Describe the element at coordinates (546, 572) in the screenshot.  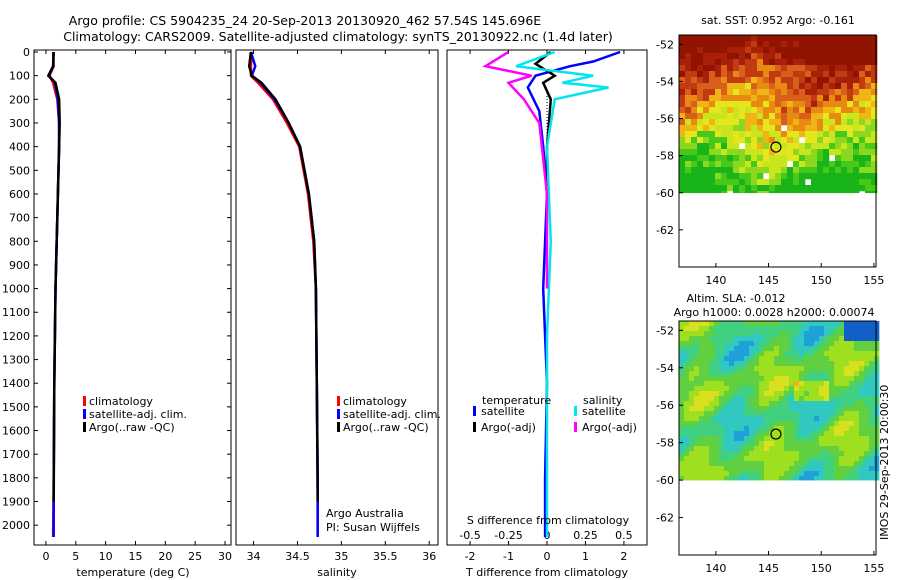
I see `t-difference-xlabel: T difference from climatology` at that location.